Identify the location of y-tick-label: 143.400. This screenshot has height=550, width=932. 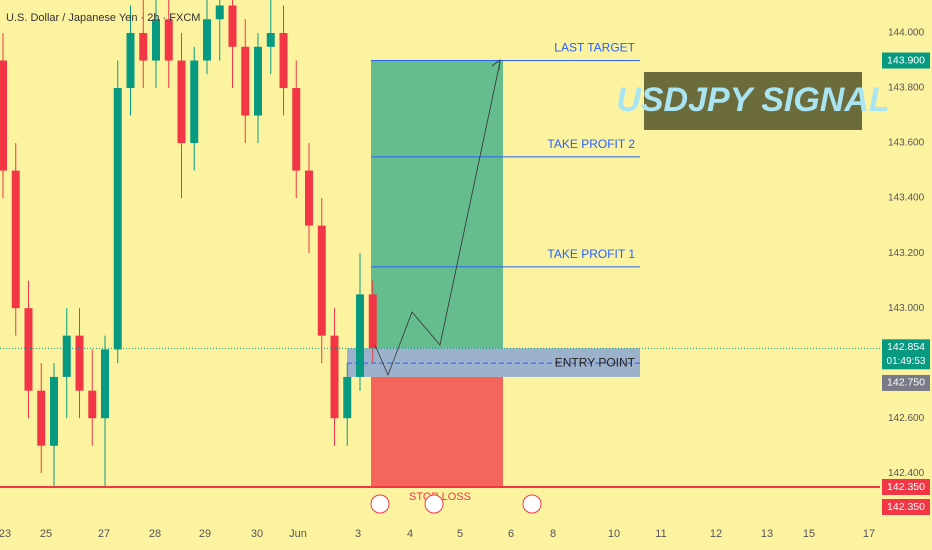
(906, 198).